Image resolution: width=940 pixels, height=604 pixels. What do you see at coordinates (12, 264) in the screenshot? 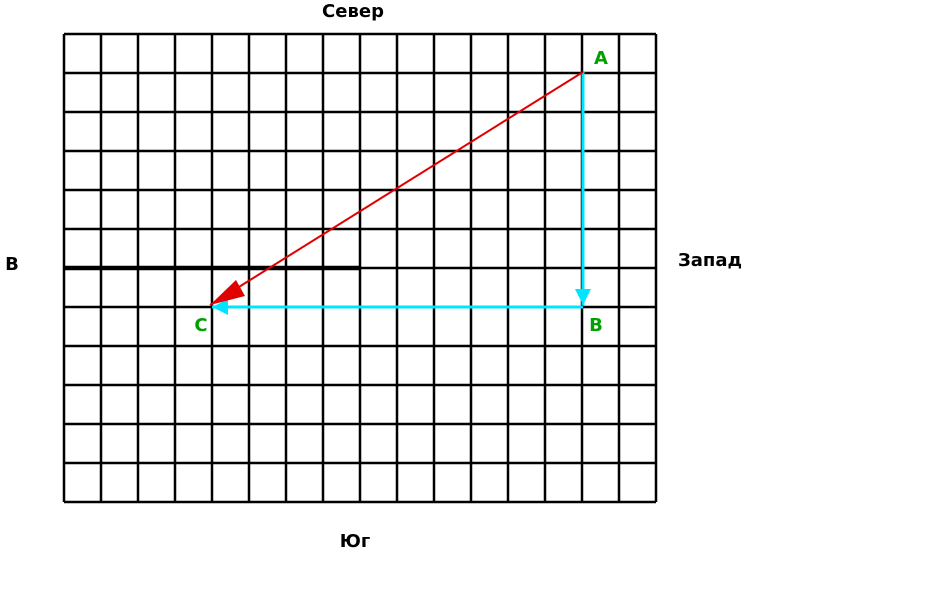
I see `east-label: В` at bounding box center [12, 264].